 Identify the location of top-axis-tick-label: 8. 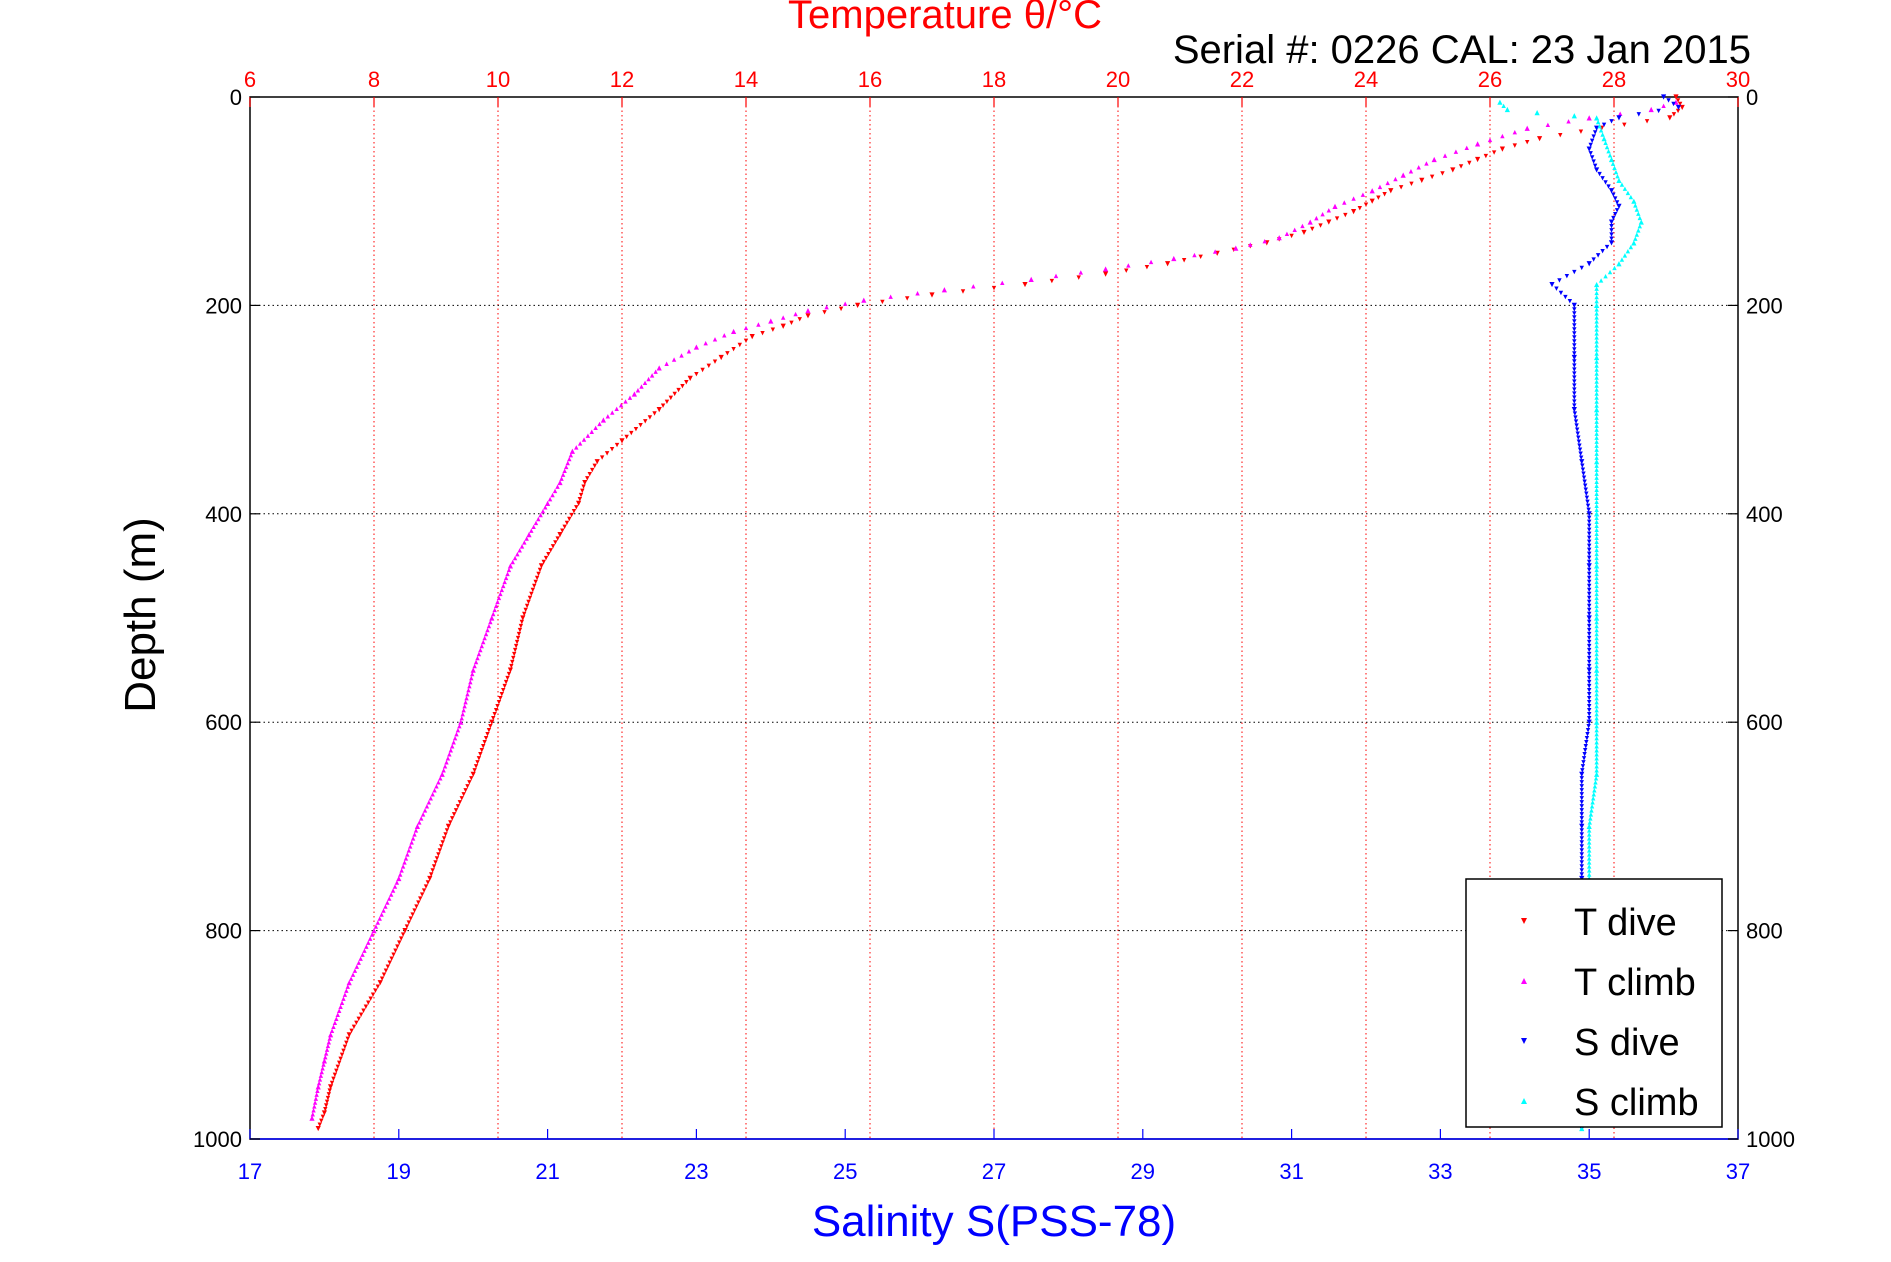
(374, 79).